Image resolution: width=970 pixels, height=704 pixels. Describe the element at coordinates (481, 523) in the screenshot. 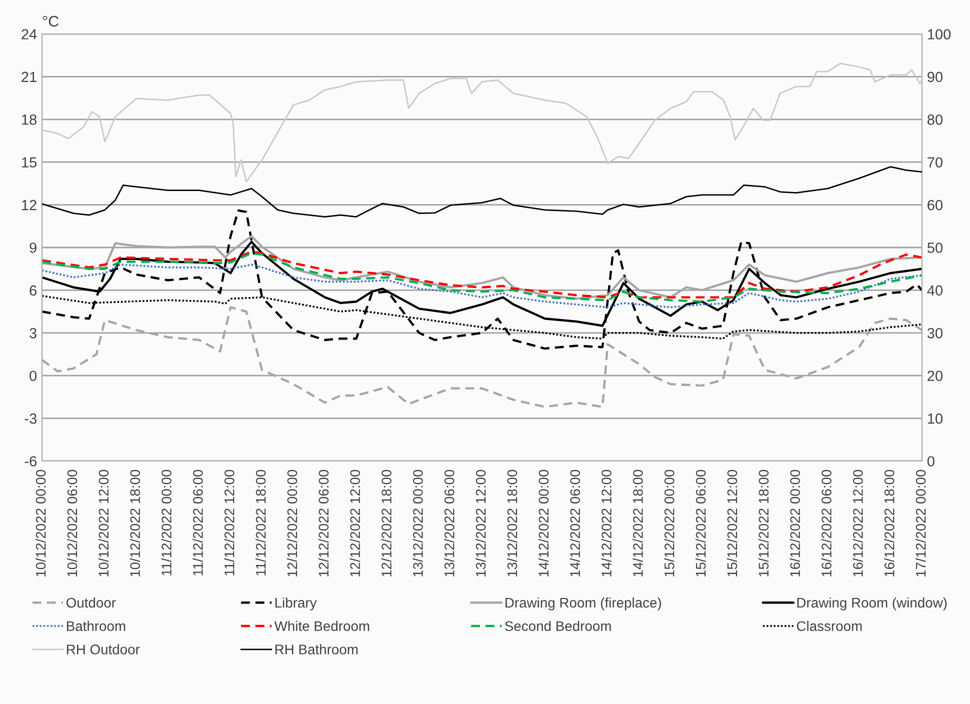

I see `x-tick-label: 13/12/2022 12:00` at that location.